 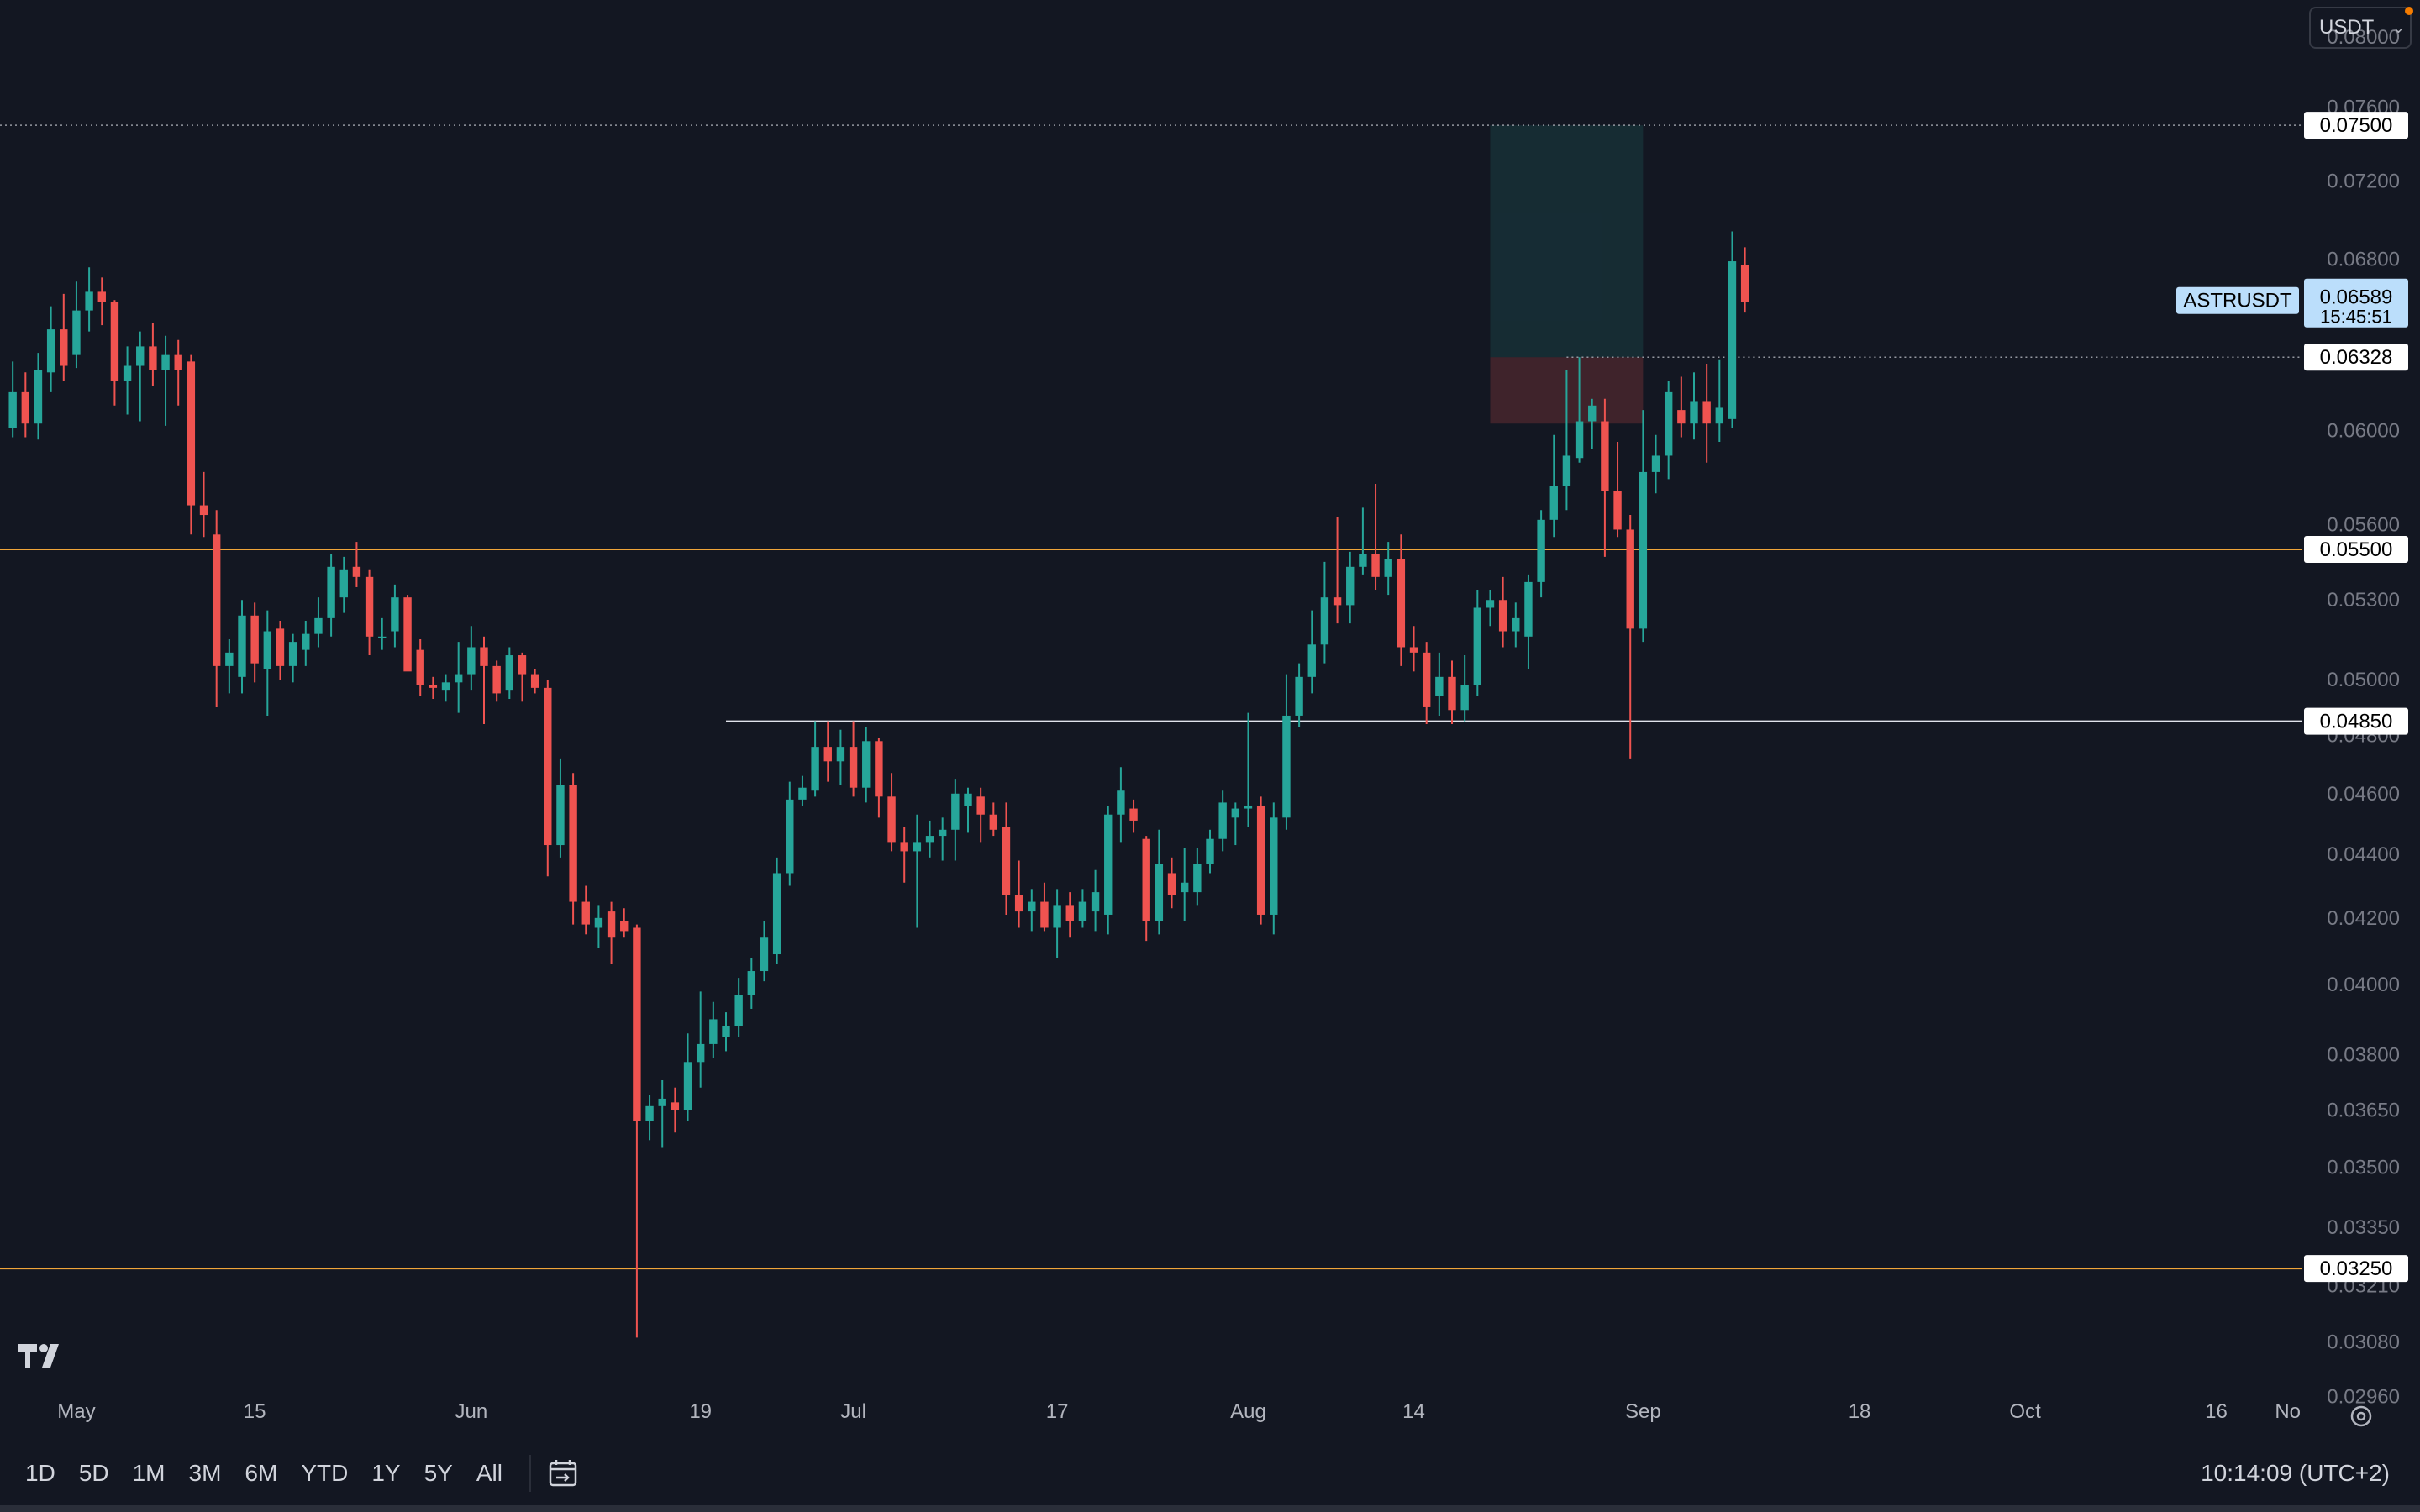 I want to click on price-tick-label: 0.04400, so click(x=2363, y=854).